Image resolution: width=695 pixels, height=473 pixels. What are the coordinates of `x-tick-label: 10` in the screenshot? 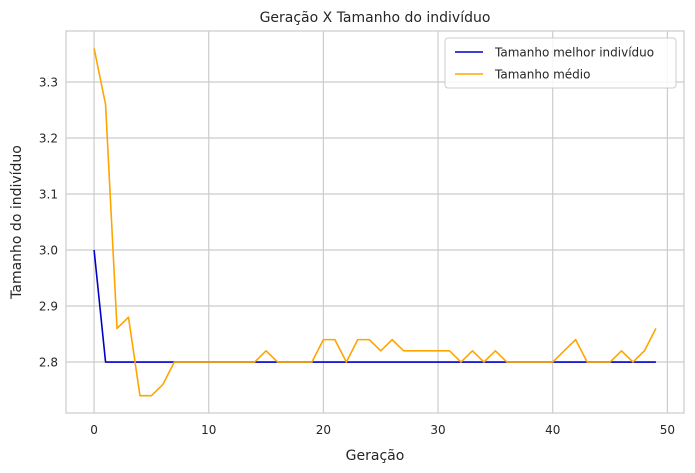 It's located at (208, 430).